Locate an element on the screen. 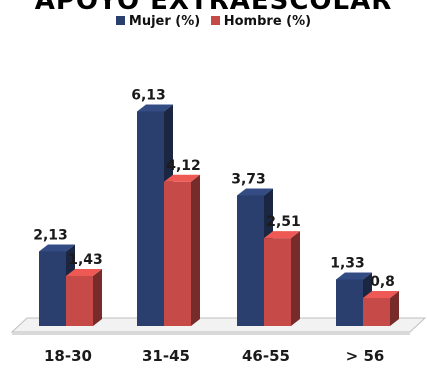 This screenshot has height=369, width=427. bar-hombre-3-top is located at coordinates (282, 235).